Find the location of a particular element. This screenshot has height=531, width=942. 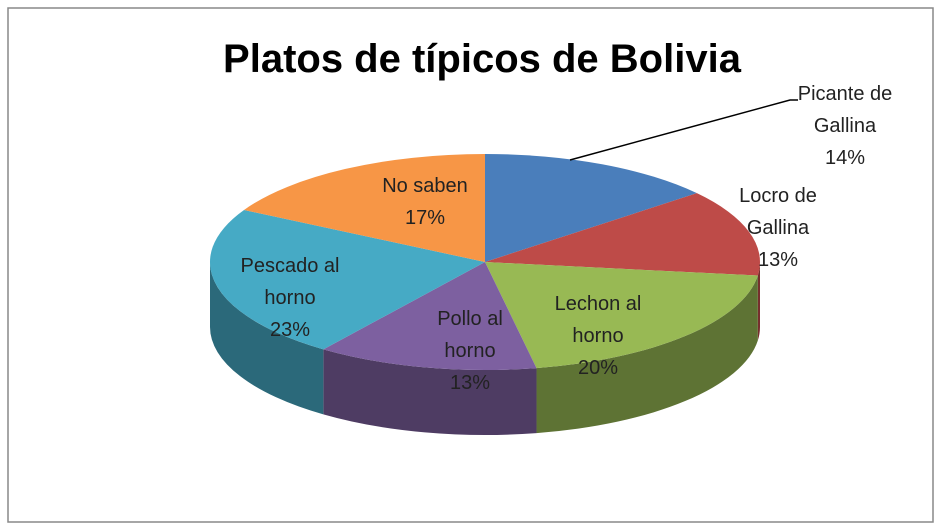

leader-line is located at coordinates (683, 130).